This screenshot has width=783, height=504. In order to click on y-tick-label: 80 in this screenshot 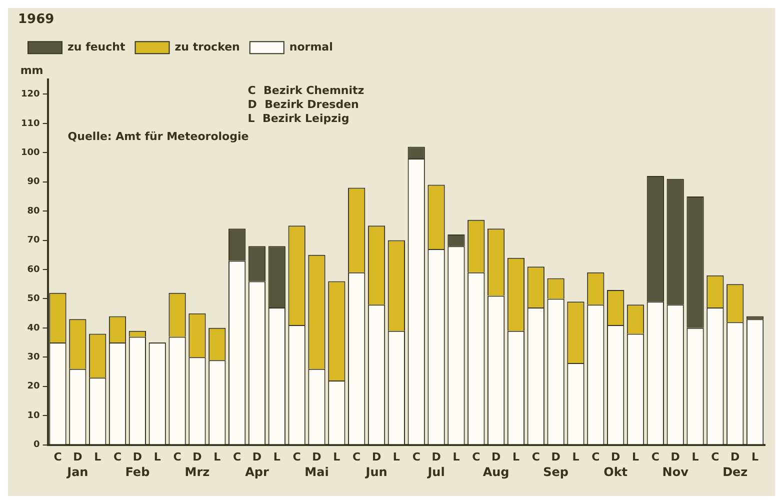, I will do `click(33, 211)`.